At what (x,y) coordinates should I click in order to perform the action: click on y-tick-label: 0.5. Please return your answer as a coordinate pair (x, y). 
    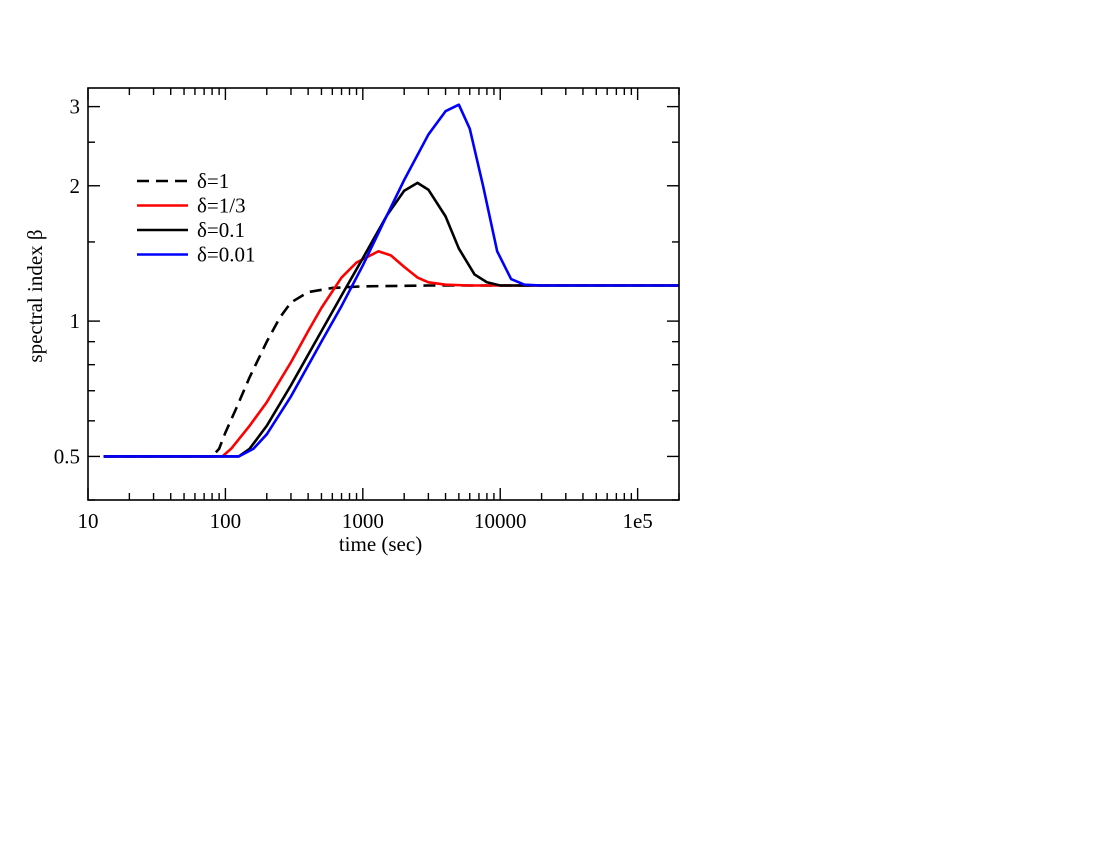
    Looking at the image, I should click on (67, 456).